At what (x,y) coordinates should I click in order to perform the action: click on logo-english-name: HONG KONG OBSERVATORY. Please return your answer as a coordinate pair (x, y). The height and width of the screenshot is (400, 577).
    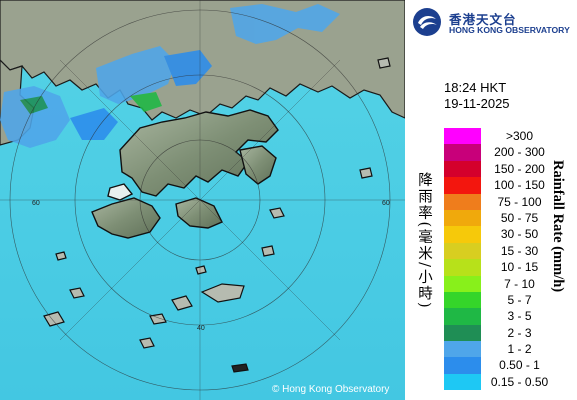
    Looking at the image, I should click on (509, 30).